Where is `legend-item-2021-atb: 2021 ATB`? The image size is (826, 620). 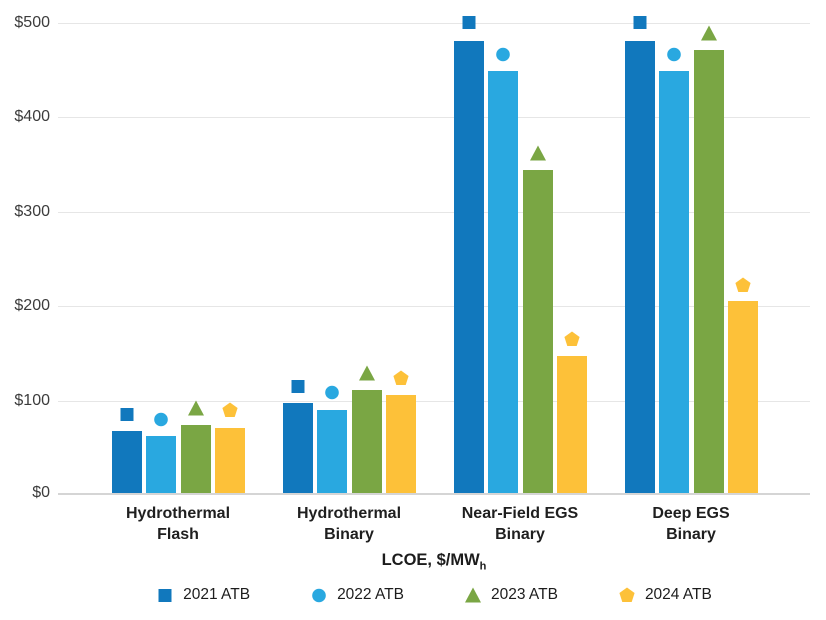
legend-item-2021-atb: 2021 ATB is located at coordinates (203, 595).